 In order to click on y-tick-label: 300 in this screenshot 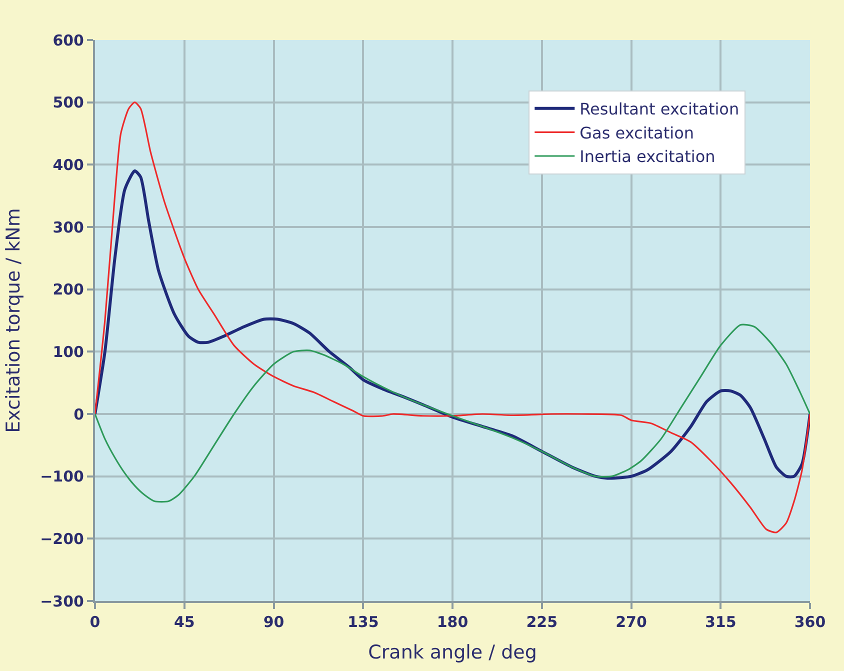, I will do `click(68, 227)`.